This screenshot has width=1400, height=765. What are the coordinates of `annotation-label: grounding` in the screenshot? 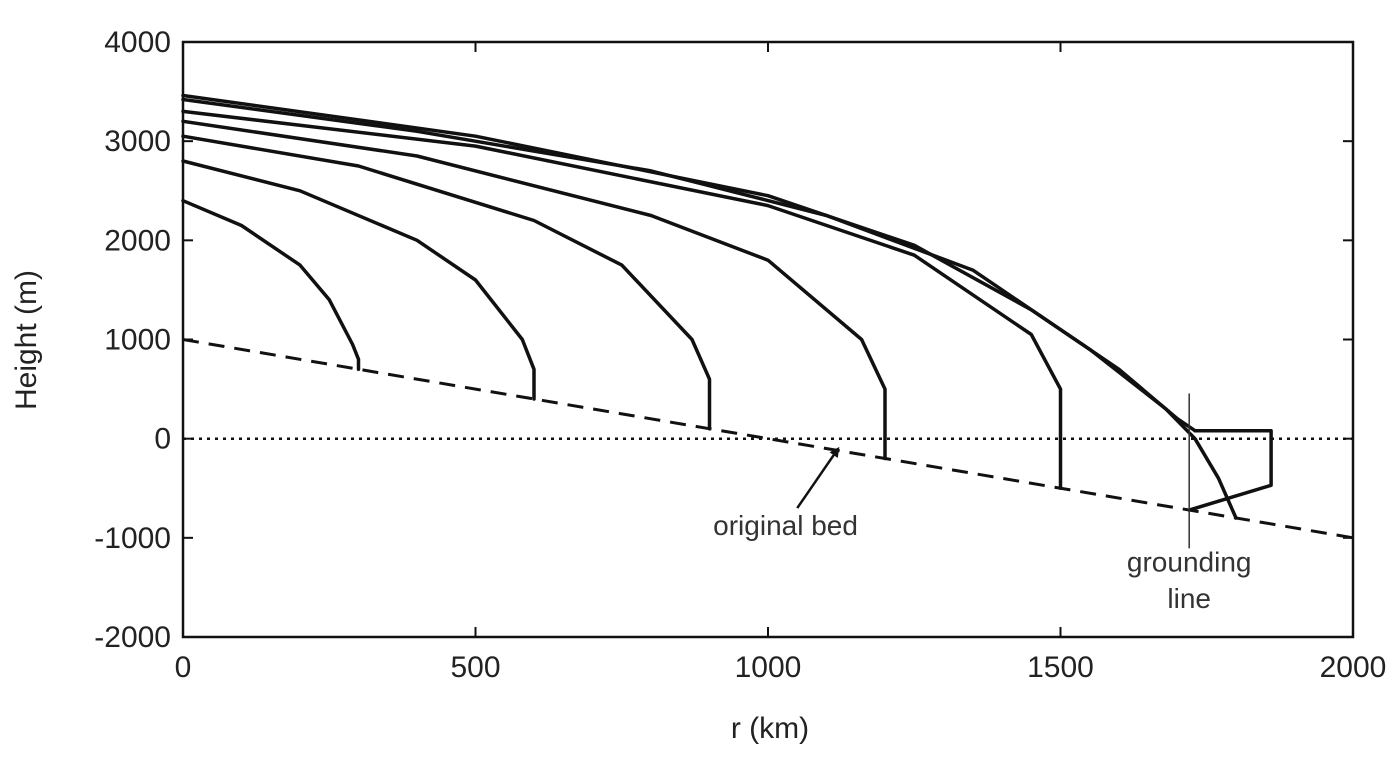 It's located at (1189, 562).